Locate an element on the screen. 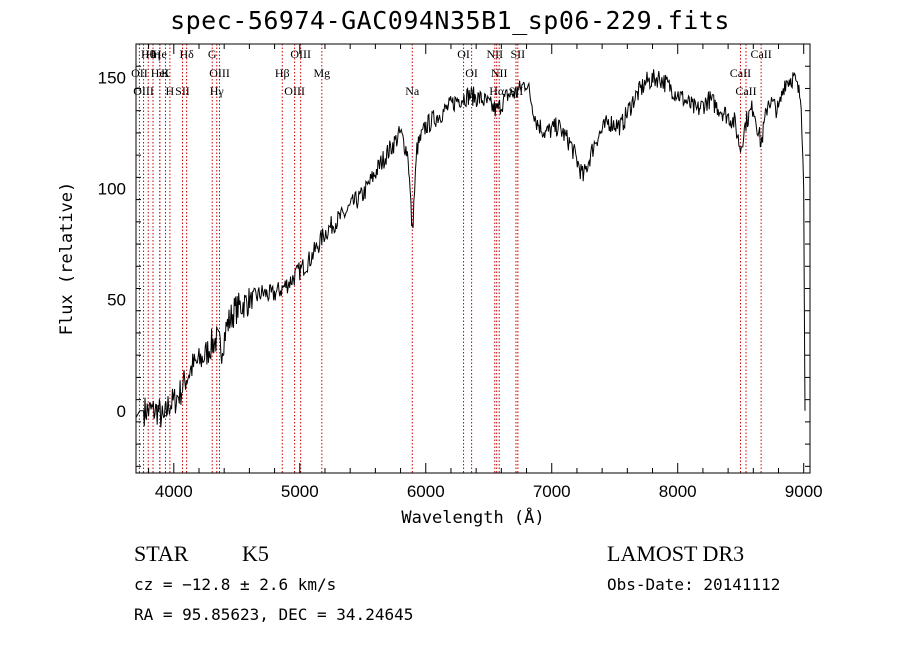 This screenshot has height=649, width=900. x-tick-label: 6000 is located at coordinates (426, 491).